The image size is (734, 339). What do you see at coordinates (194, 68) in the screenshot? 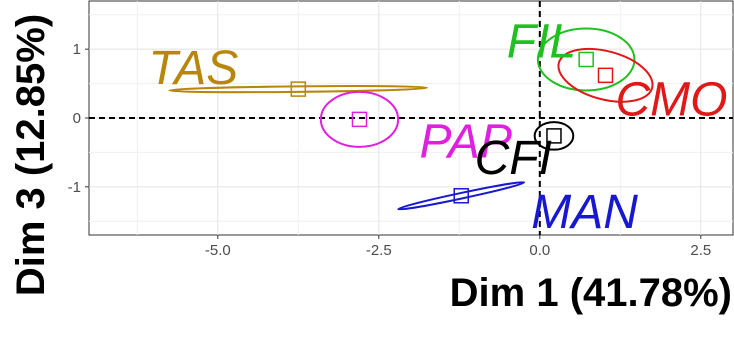
I see `label-tas: TAS` at bounding box center [194, 68].